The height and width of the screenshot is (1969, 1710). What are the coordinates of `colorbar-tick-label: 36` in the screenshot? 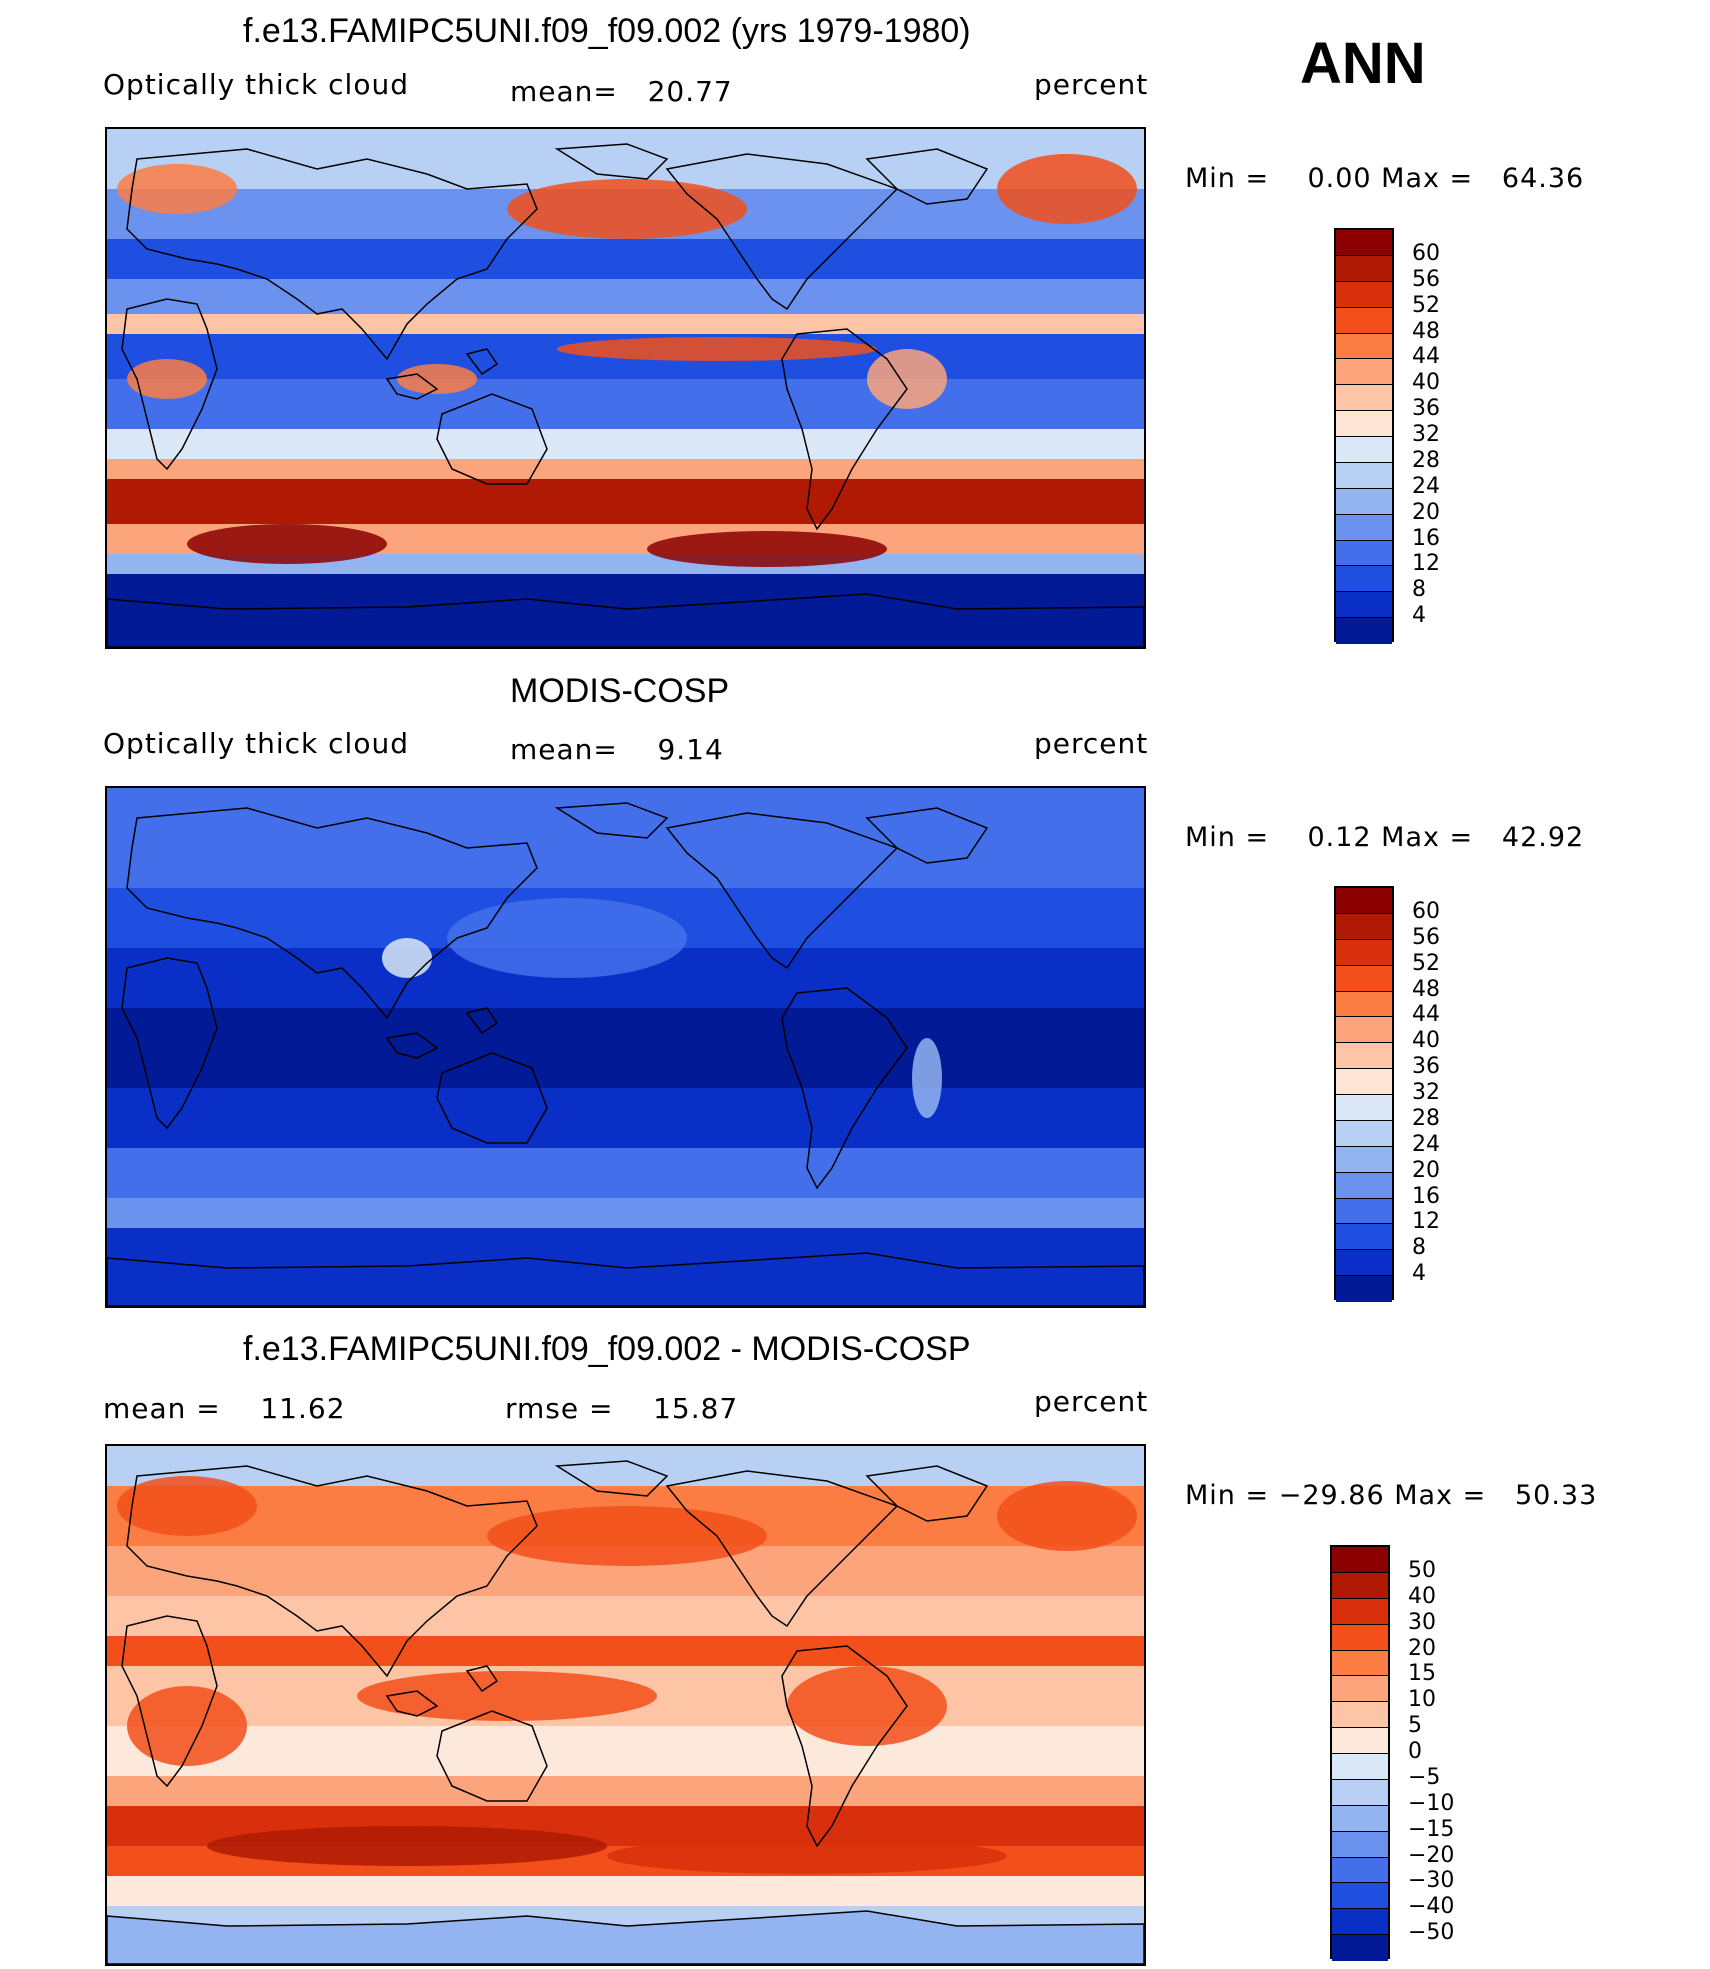 It's located at (1426, 409).